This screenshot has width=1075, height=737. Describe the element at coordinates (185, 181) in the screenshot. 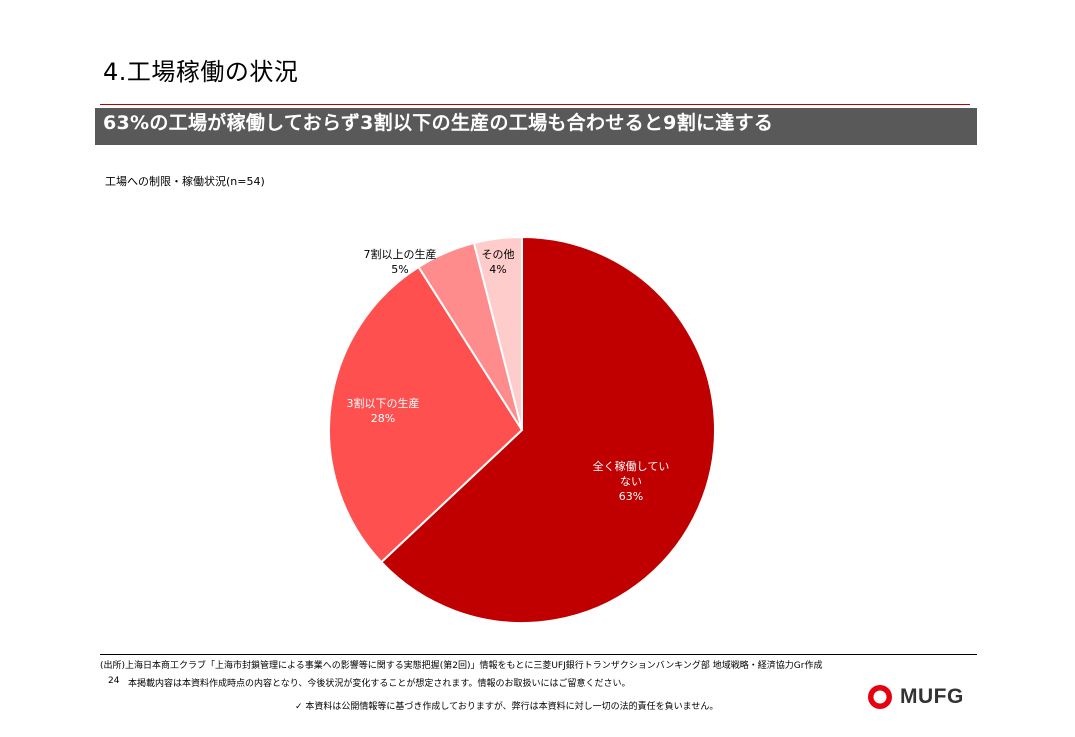

I see `chart-title: 工場への制限・稼働状況(n=54)` at that location.